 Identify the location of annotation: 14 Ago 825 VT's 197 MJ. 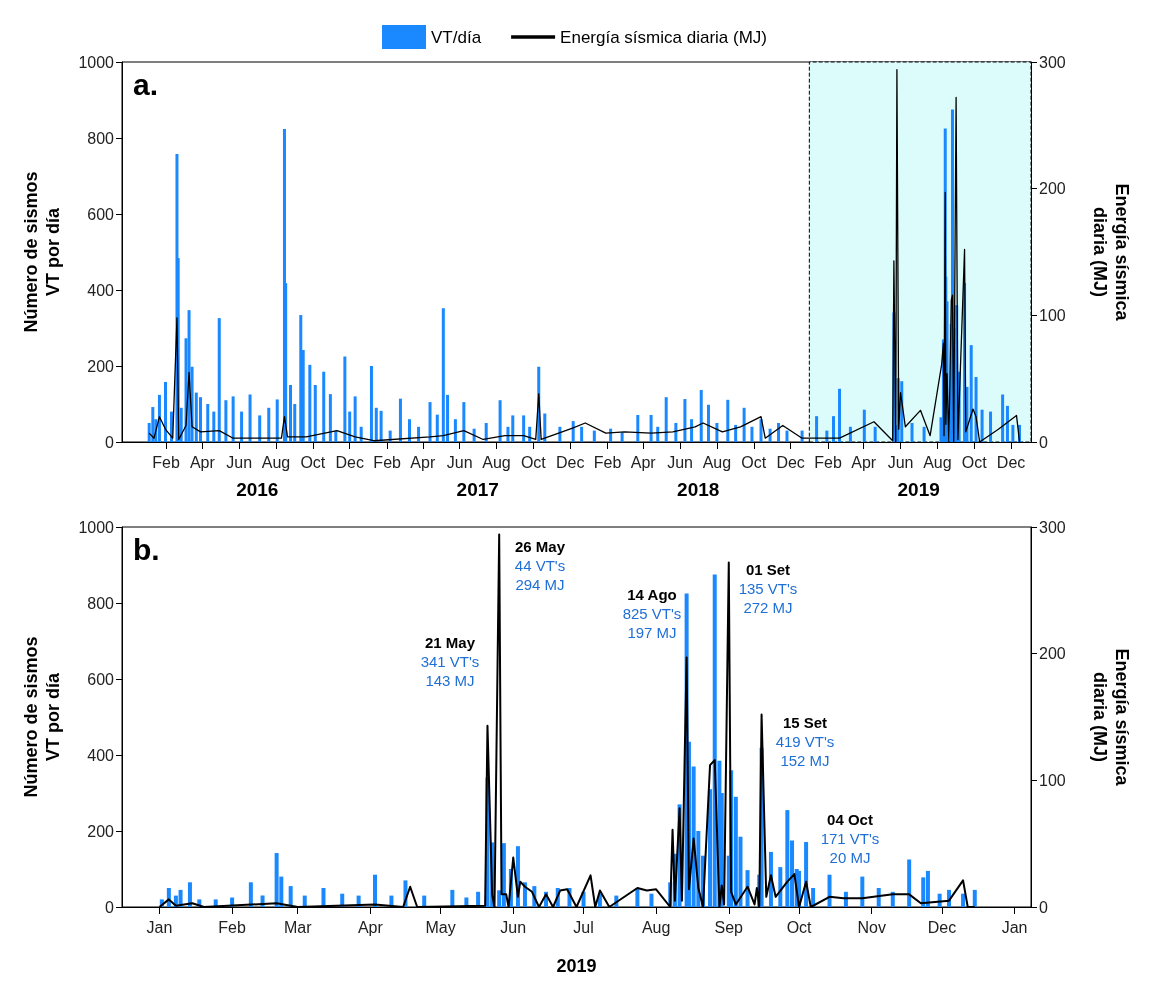
(652, 613).